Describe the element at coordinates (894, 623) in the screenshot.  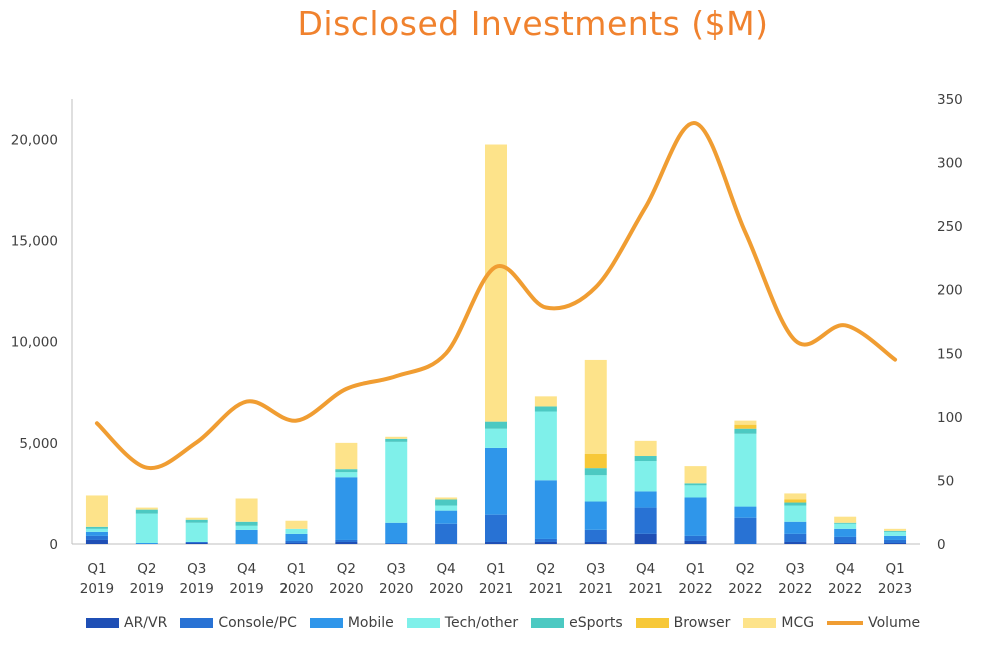
I see `legend-label: Volume` at that location.